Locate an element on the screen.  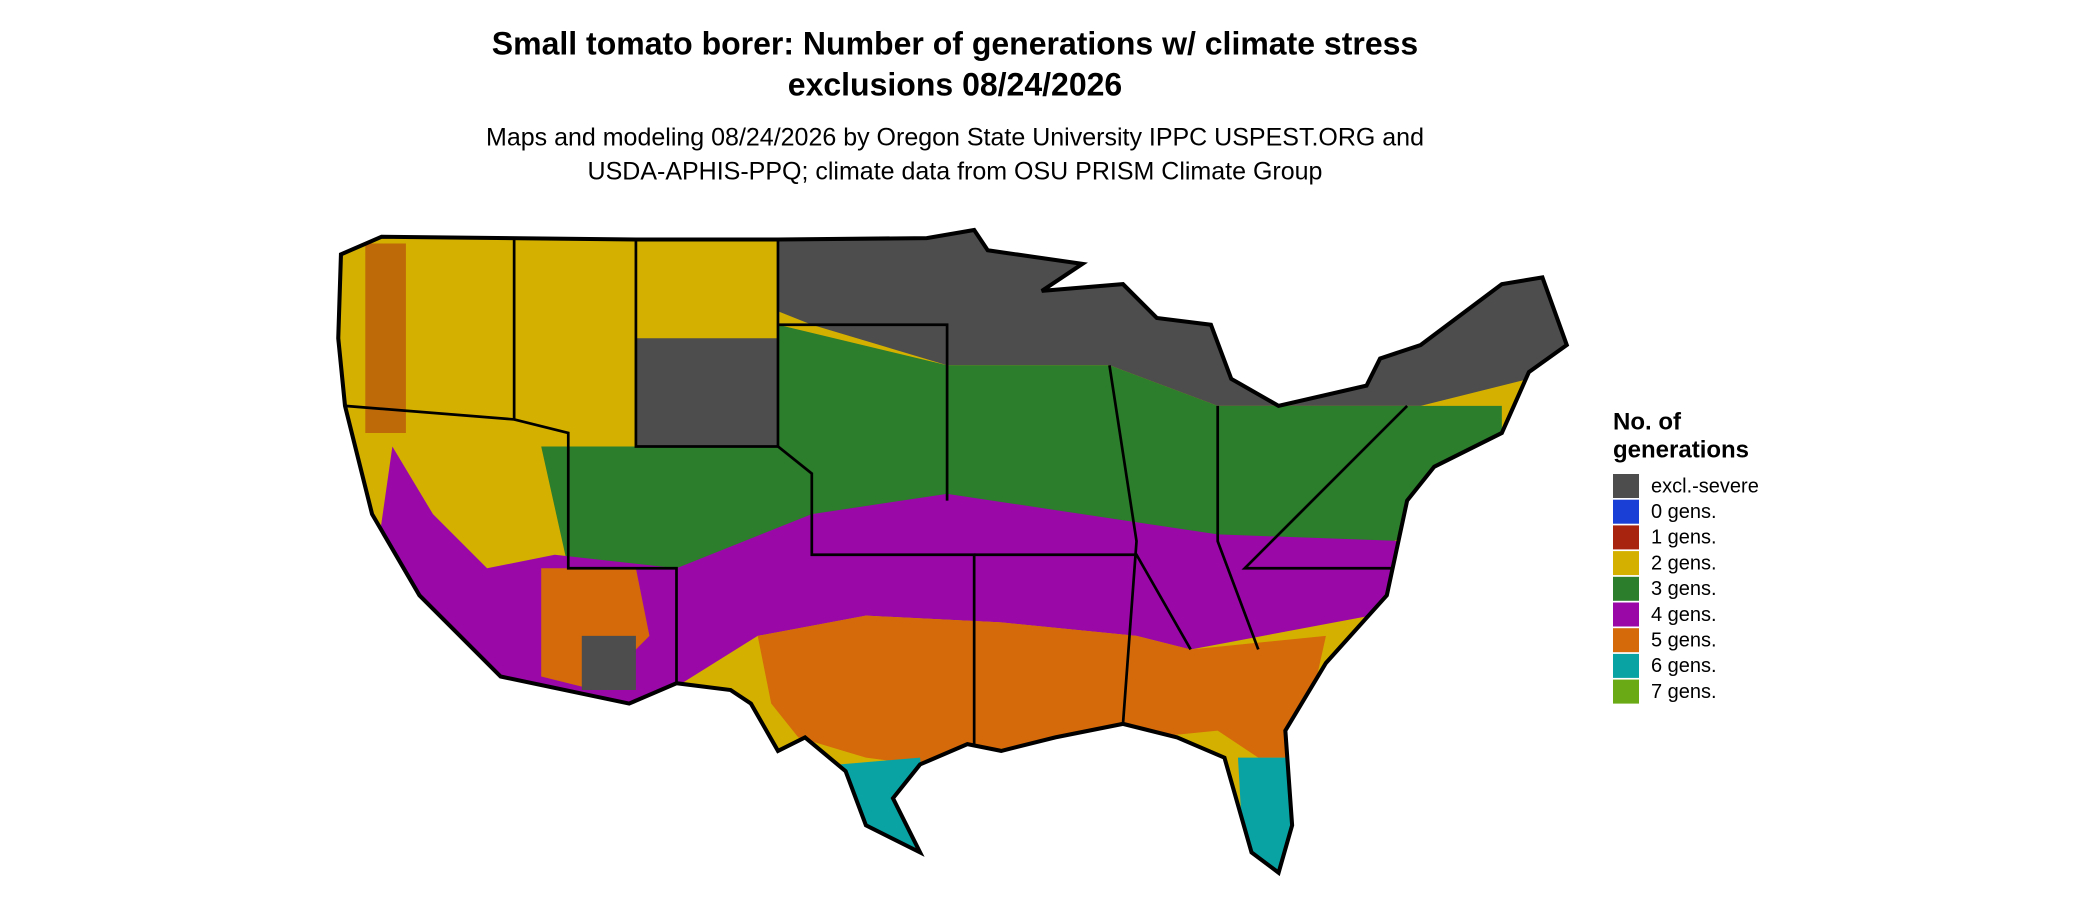
legend-label: 1 gens. is located at coordinates (1684, 538).